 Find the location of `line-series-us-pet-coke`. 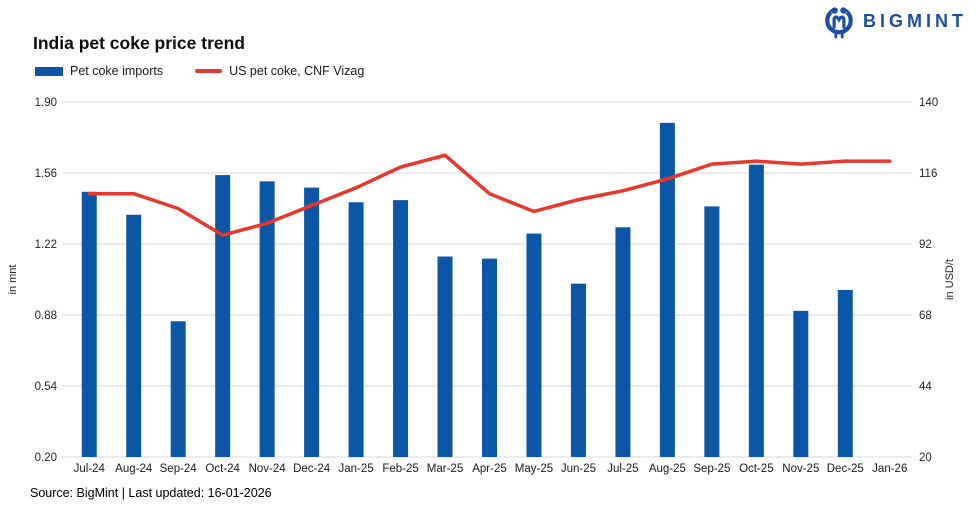

line-series-us-pet-coke is located at coordinates (489, 195).